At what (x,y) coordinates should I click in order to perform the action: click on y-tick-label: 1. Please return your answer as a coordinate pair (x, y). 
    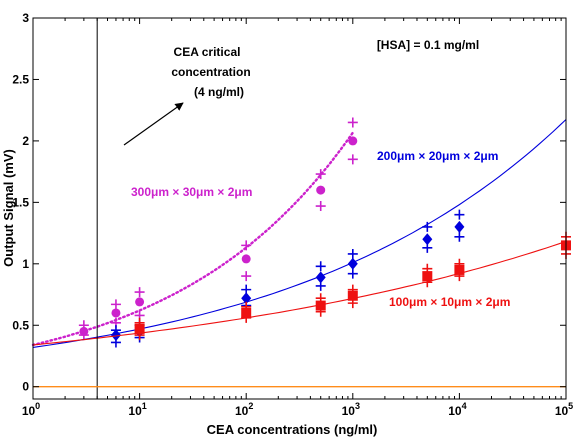
    Looking at the image, I should click on (25, 264).